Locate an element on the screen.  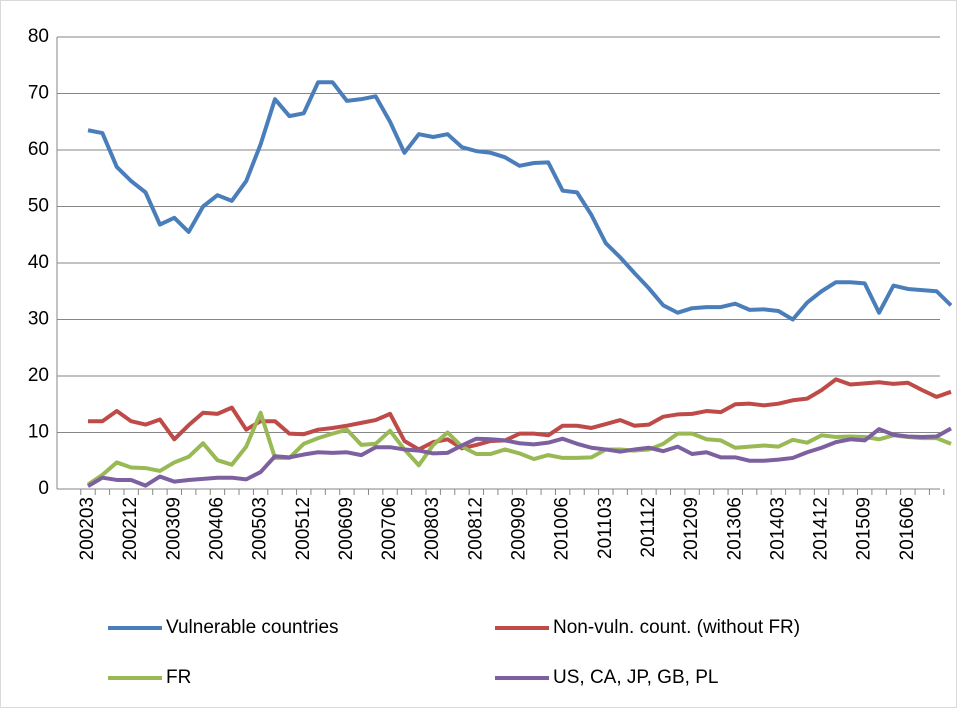
y-tick-label: 50 is located at coordinates (38, 206).